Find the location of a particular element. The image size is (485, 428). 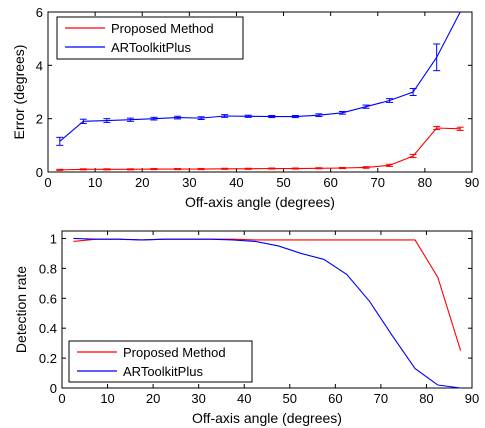

chart2-ylabel: Detection rate is located at coordinates (21, 309).